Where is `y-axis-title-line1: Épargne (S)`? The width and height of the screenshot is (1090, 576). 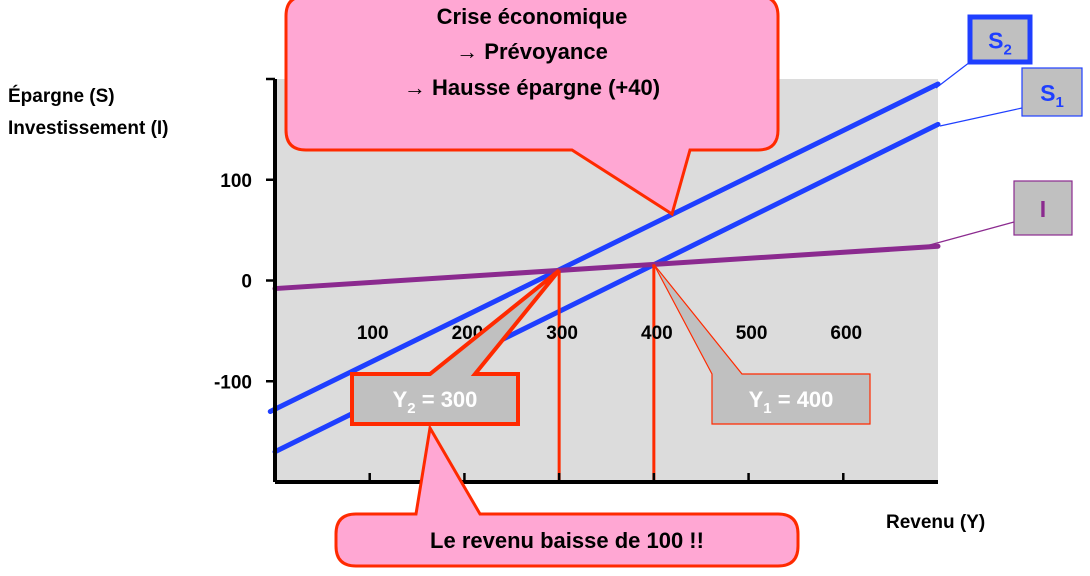 y-axis-title-line1: Épargne (S) is located at coordinates (61, 96).